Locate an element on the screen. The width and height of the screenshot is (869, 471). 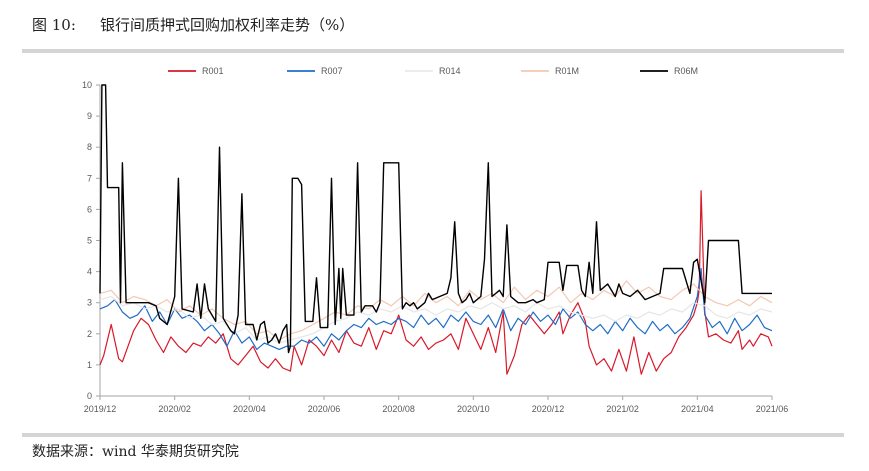
x-tick-label: 2020/04 is located at coordinates (249, 409).